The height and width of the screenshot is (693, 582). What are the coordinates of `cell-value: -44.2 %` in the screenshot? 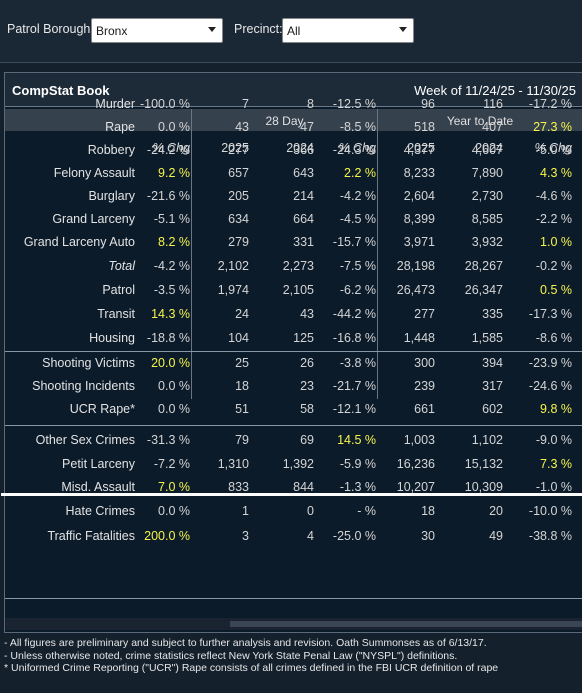 It's located at (354, 314).